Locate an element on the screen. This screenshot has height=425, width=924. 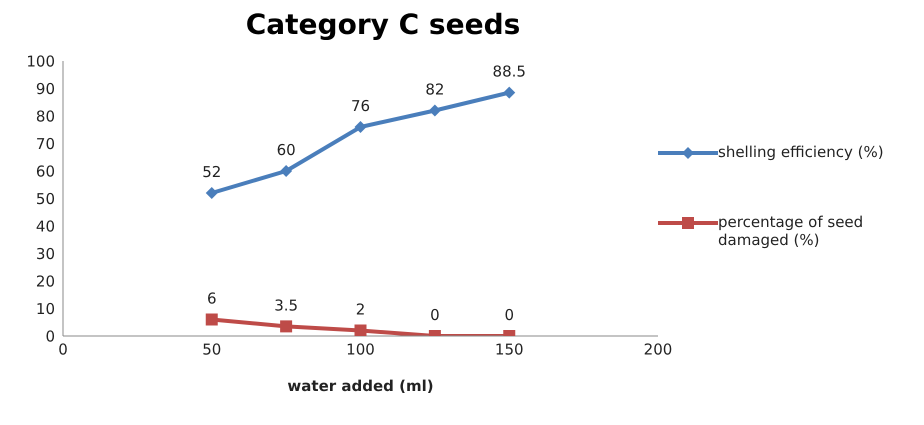
data-label: 6 is located at coordinates (211, 299).